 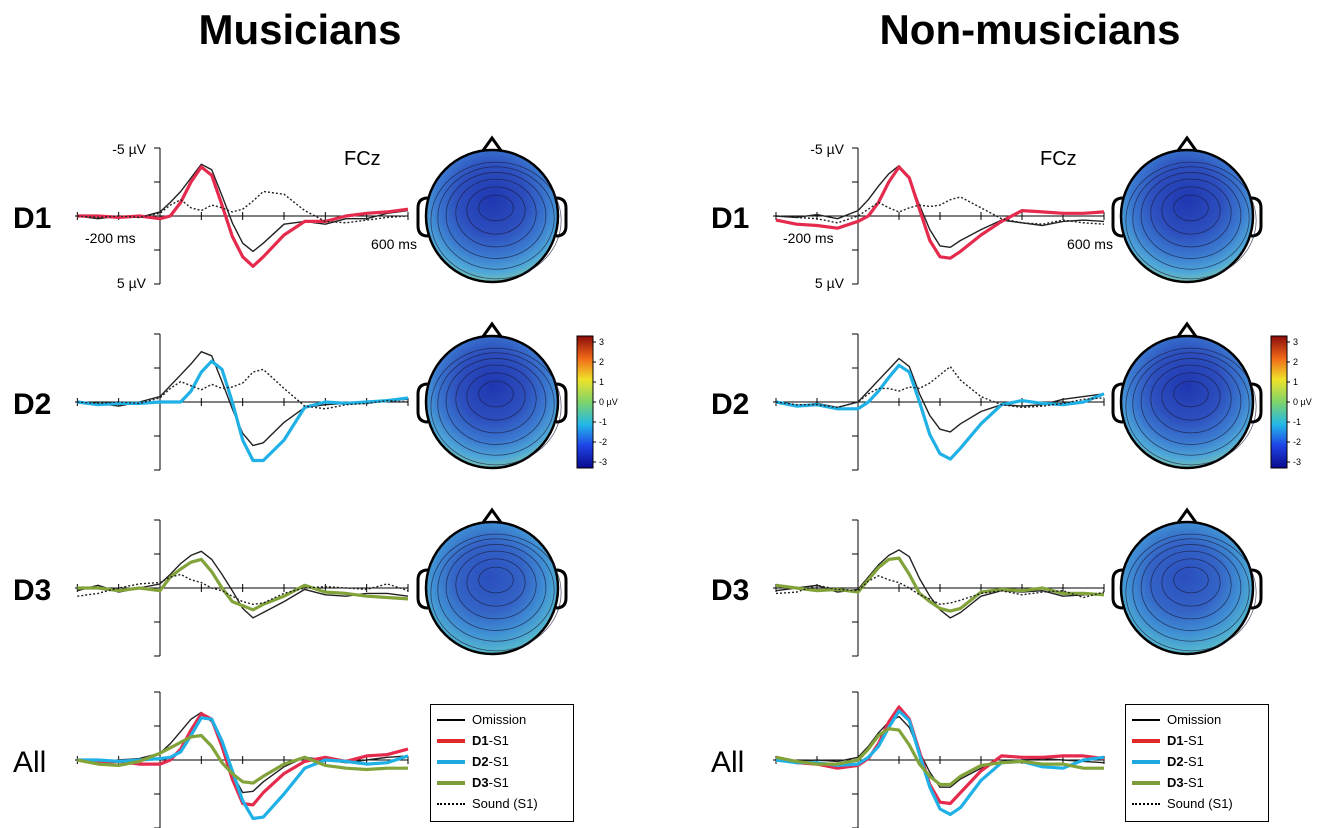 What do you see at coordinates (1090, 244) in the screenshot?
I see `x-label-end: 600 ms` at bounding box center [1090, 244].